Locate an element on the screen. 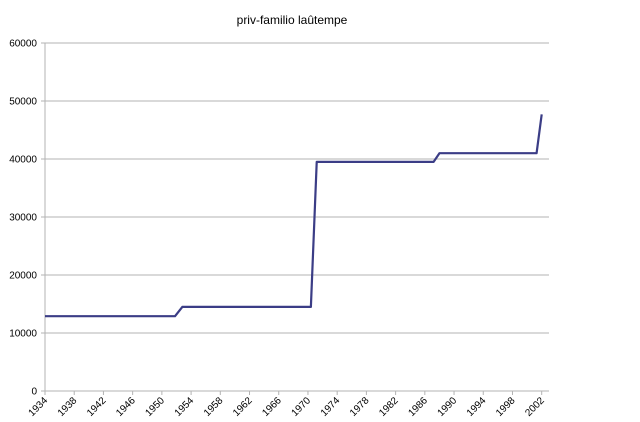 The width and height of the screenshot is (640, 422). x-tick-label: 1946 is located at coordinates (126, 407).